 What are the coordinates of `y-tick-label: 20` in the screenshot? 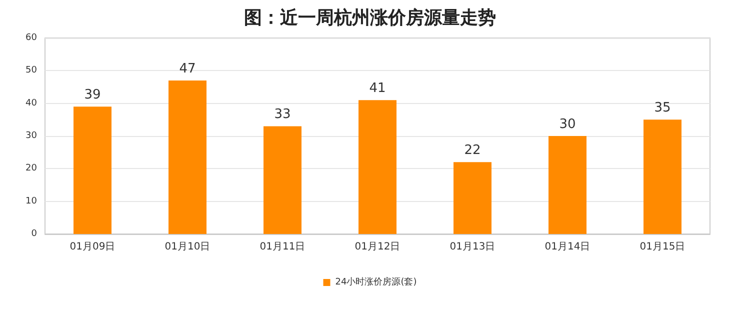 It's located at (32, 169).